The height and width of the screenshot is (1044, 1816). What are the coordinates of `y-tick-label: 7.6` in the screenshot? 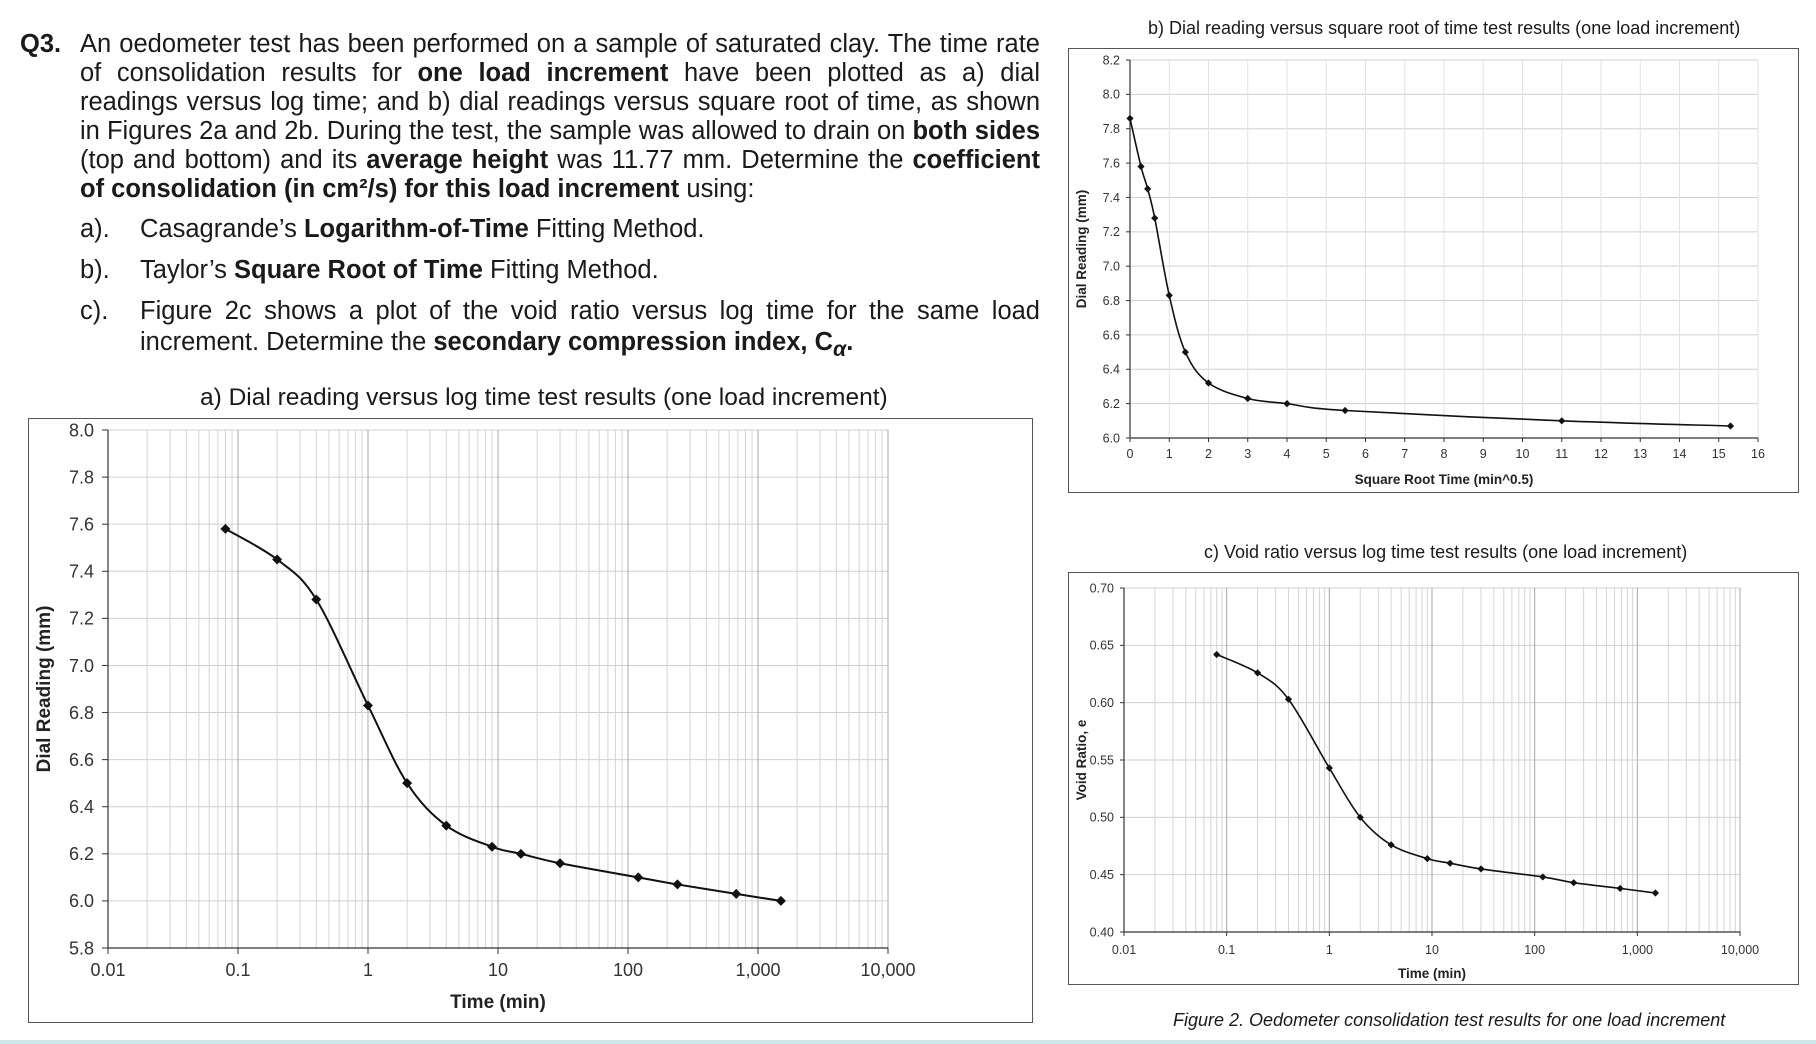 It's located at (1111, 163).